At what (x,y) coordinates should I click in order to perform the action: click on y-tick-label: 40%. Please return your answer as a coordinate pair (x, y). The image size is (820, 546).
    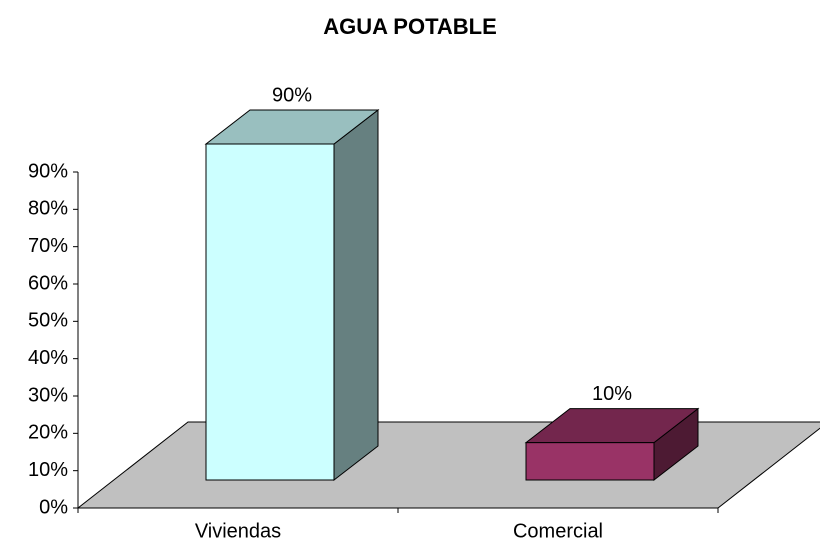
    Looking at the image, I should click on (48, 358).